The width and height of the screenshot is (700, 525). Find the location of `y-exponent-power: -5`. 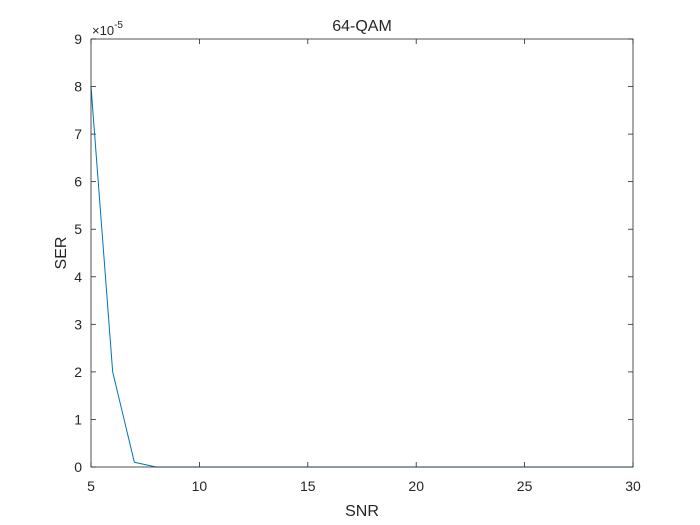

y-exponent-power: -5 is located at coordinates (118, 25).